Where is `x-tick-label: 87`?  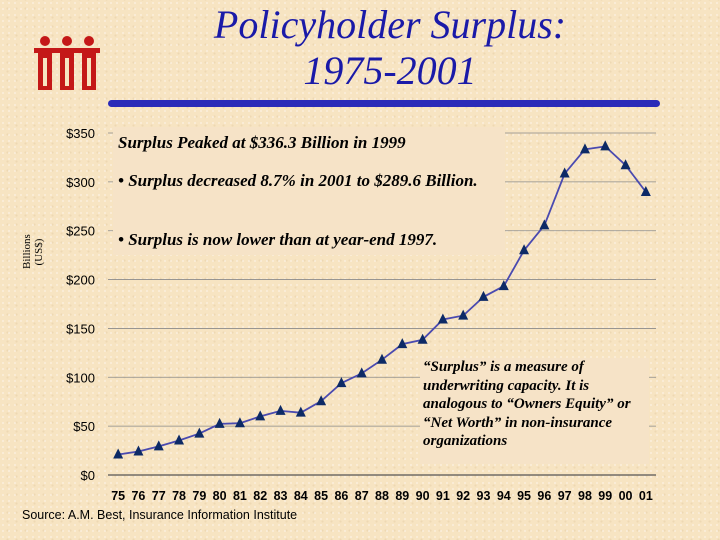 x-tick-label: 87 is located at coordinates (362, 496).